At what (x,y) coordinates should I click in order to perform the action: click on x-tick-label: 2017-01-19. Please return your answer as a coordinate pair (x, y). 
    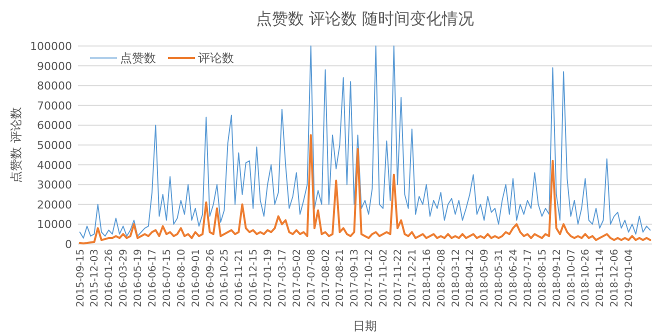
    Looking at the image, I should click on (268, 278).